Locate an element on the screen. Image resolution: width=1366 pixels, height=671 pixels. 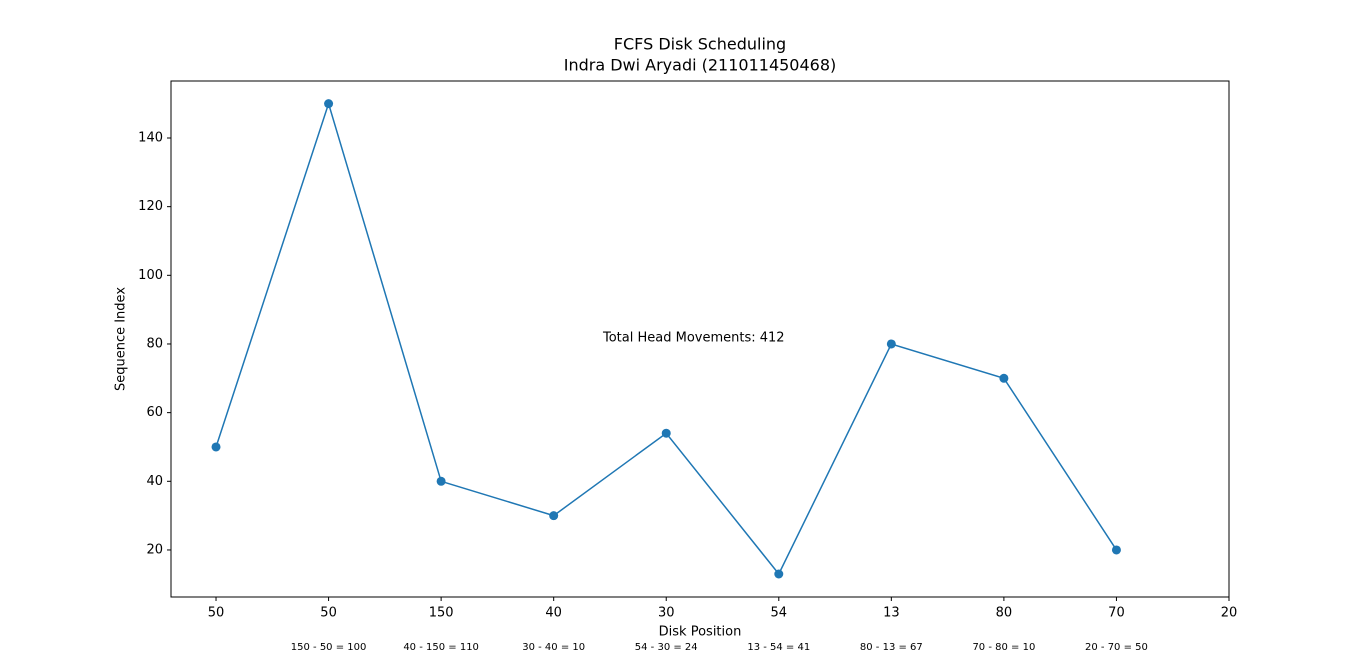
y-tick-label: 140 is located at coordinates (150, 137).